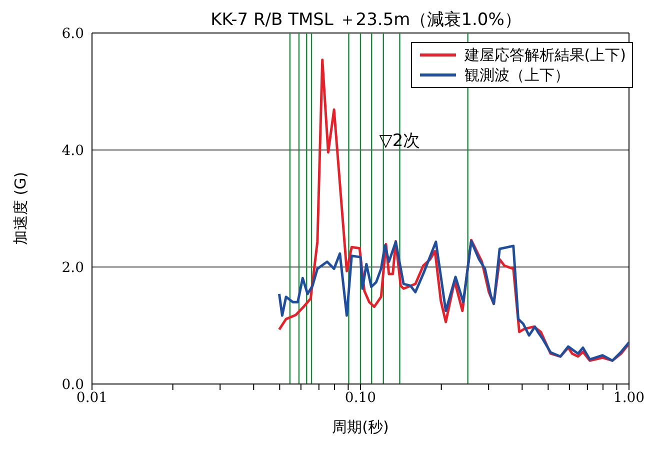 This screenshot has width=661, height=450. What do you see at coordinates (20, 209) in the screenshot?
I see `y-axis-title: 加速度 (G)` at bounding box center [20, 209].